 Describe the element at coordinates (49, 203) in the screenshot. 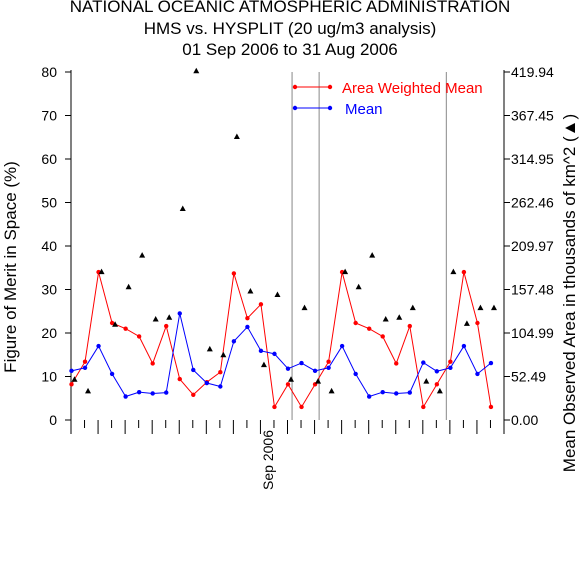

I see `y-tick-label: 50` at that location.